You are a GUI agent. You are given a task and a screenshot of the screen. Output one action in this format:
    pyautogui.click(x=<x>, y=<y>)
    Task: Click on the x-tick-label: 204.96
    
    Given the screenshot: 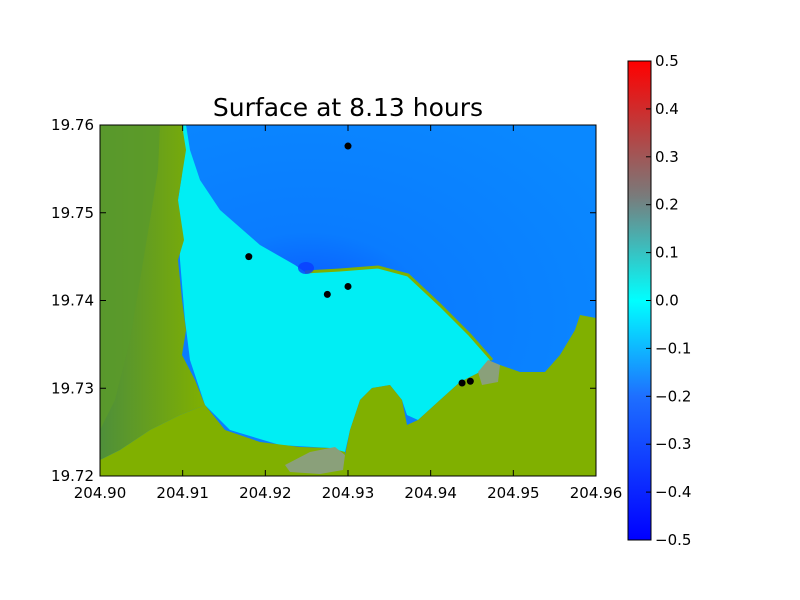 What is the action you would take?
    pyautogui.click(x=596, y=493)
    